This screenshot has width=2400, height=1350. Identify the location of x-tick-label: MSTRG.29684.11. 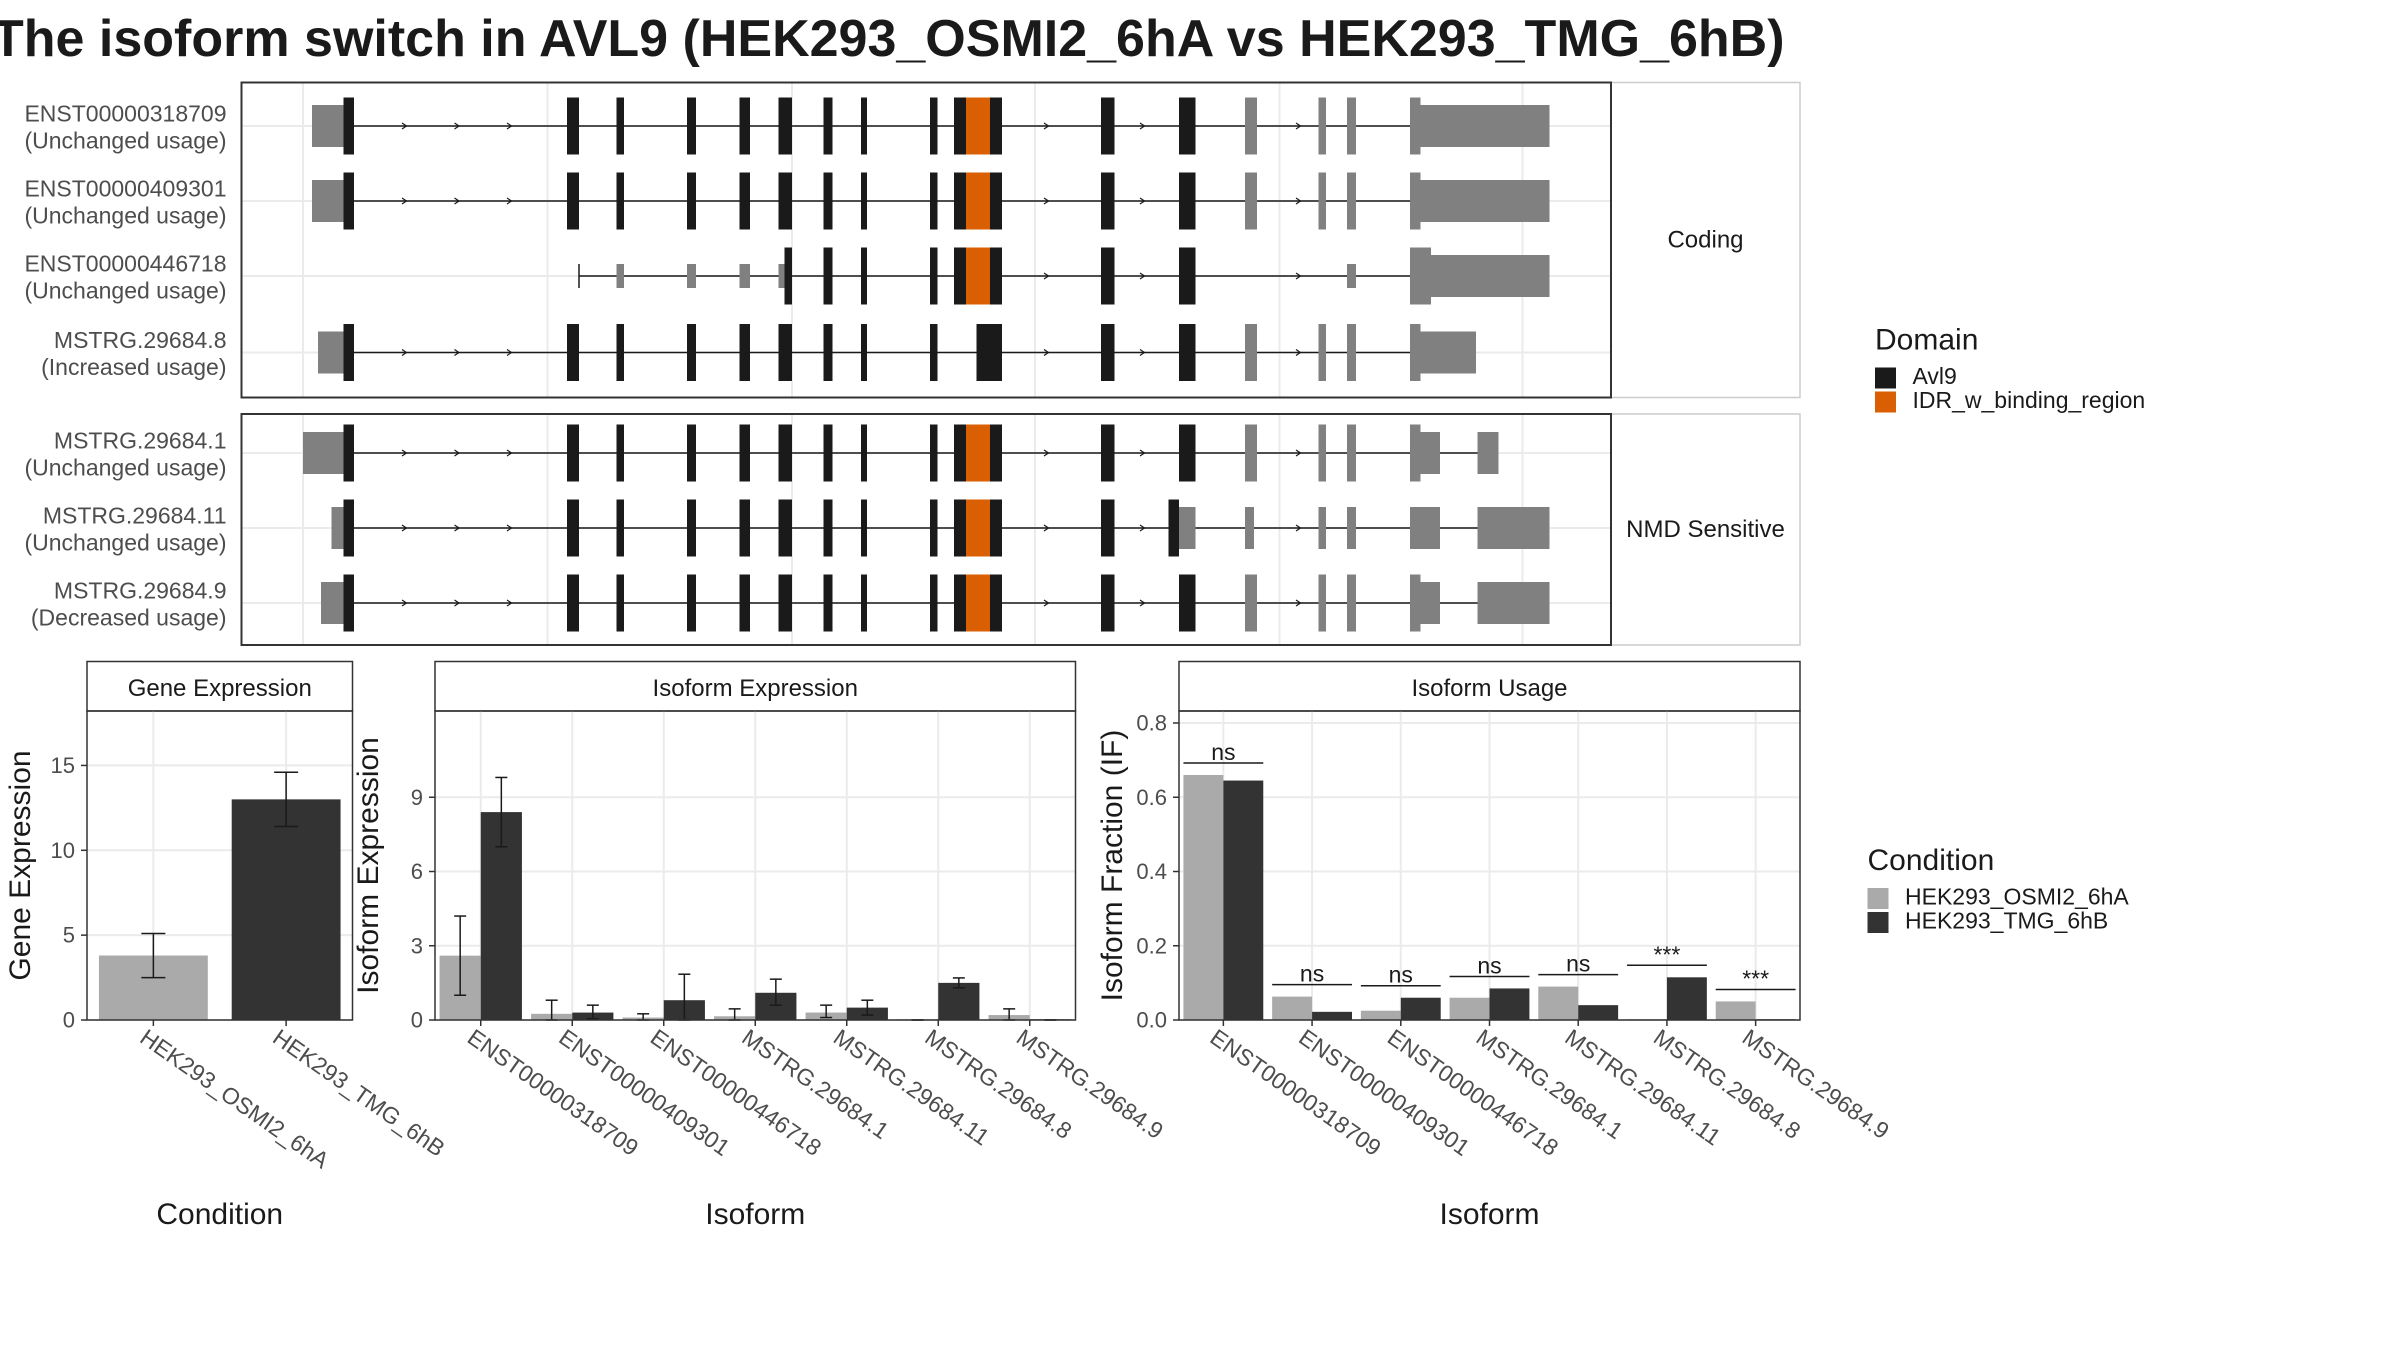
(1642, 1087).